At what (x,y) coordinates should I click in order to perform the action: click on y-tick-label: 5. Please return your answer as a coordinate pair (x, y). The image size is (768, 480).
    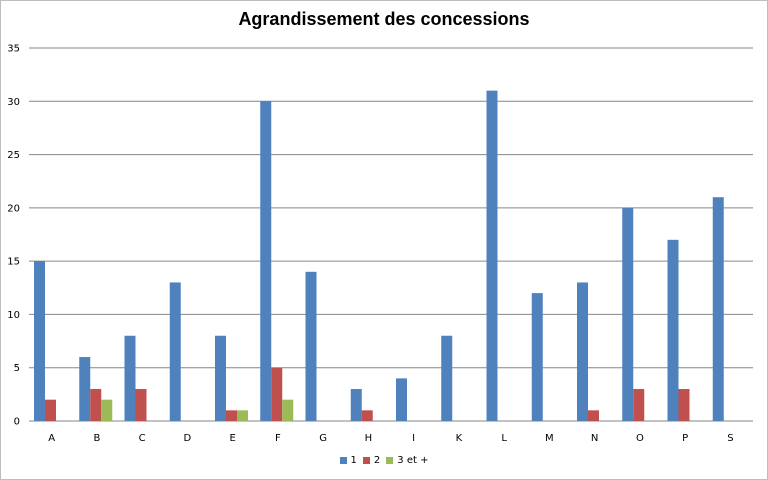
    Looking at the image, I should click on (17, 368).